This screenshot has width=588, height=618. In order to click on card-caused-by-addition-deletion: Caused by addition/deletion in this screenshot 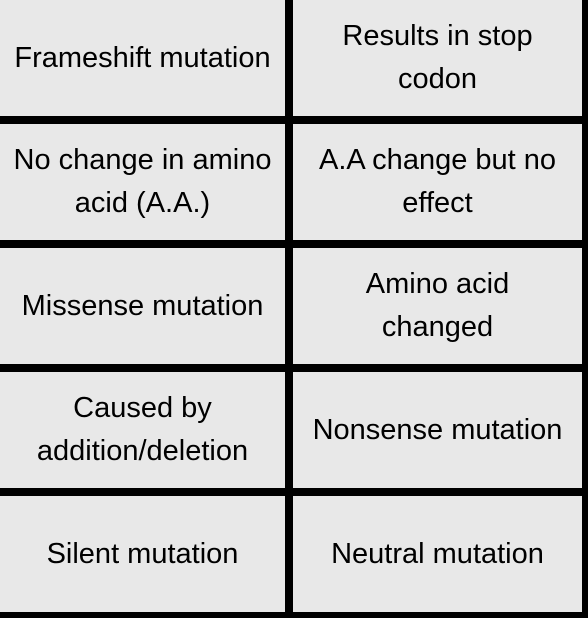, I will do `click(142, 430)`.